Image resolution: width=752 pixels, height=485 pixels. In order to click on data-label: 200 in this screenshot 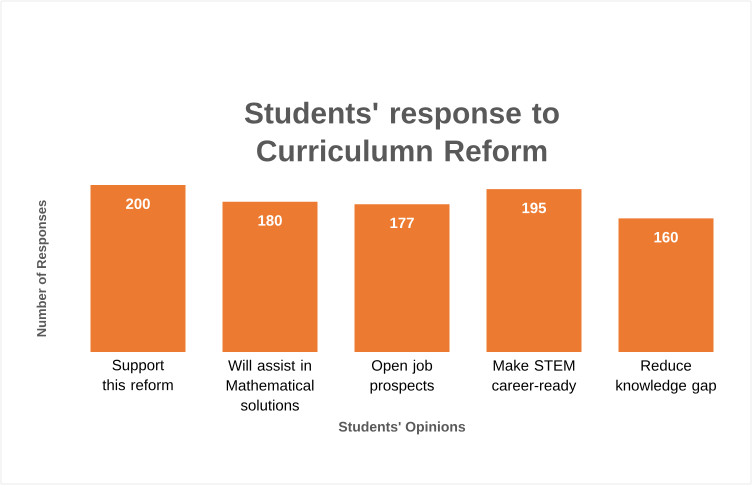, I will do `click(138, 204)`.